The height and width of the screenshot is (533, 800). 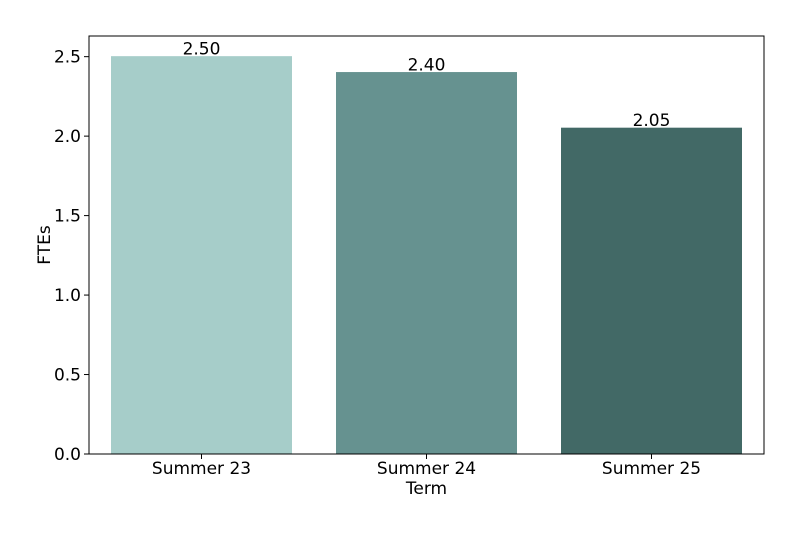 What do you see at coordinates (67, 137) in the screenshot?
I see `y-tick-label: 2.0` at bounding box center [67, 137].